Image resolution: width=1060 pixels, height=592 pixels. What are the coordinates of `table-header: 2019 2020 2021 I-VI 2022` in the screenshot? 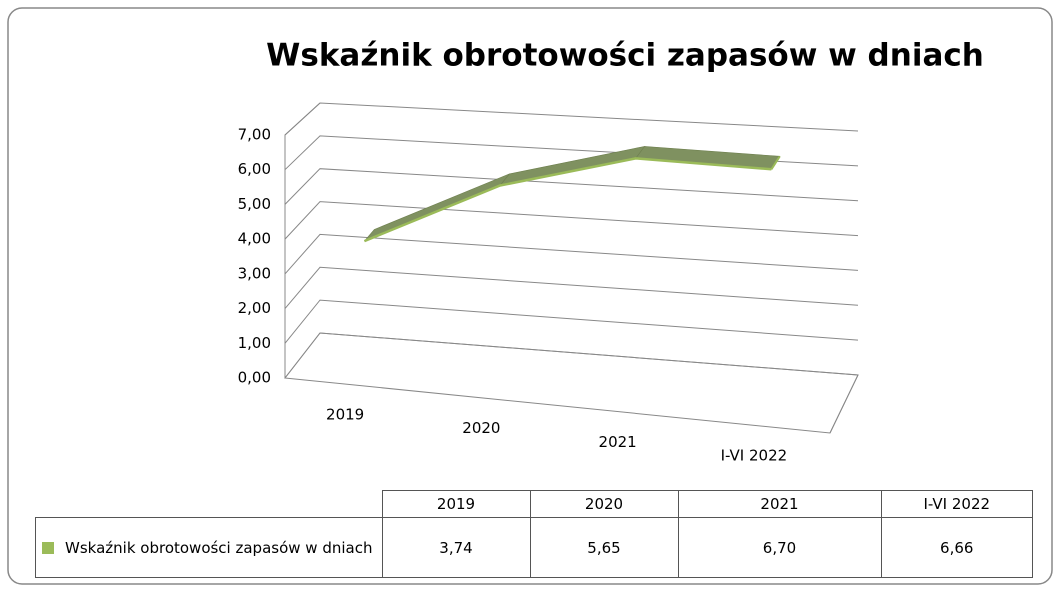 It's located at (534, 504).